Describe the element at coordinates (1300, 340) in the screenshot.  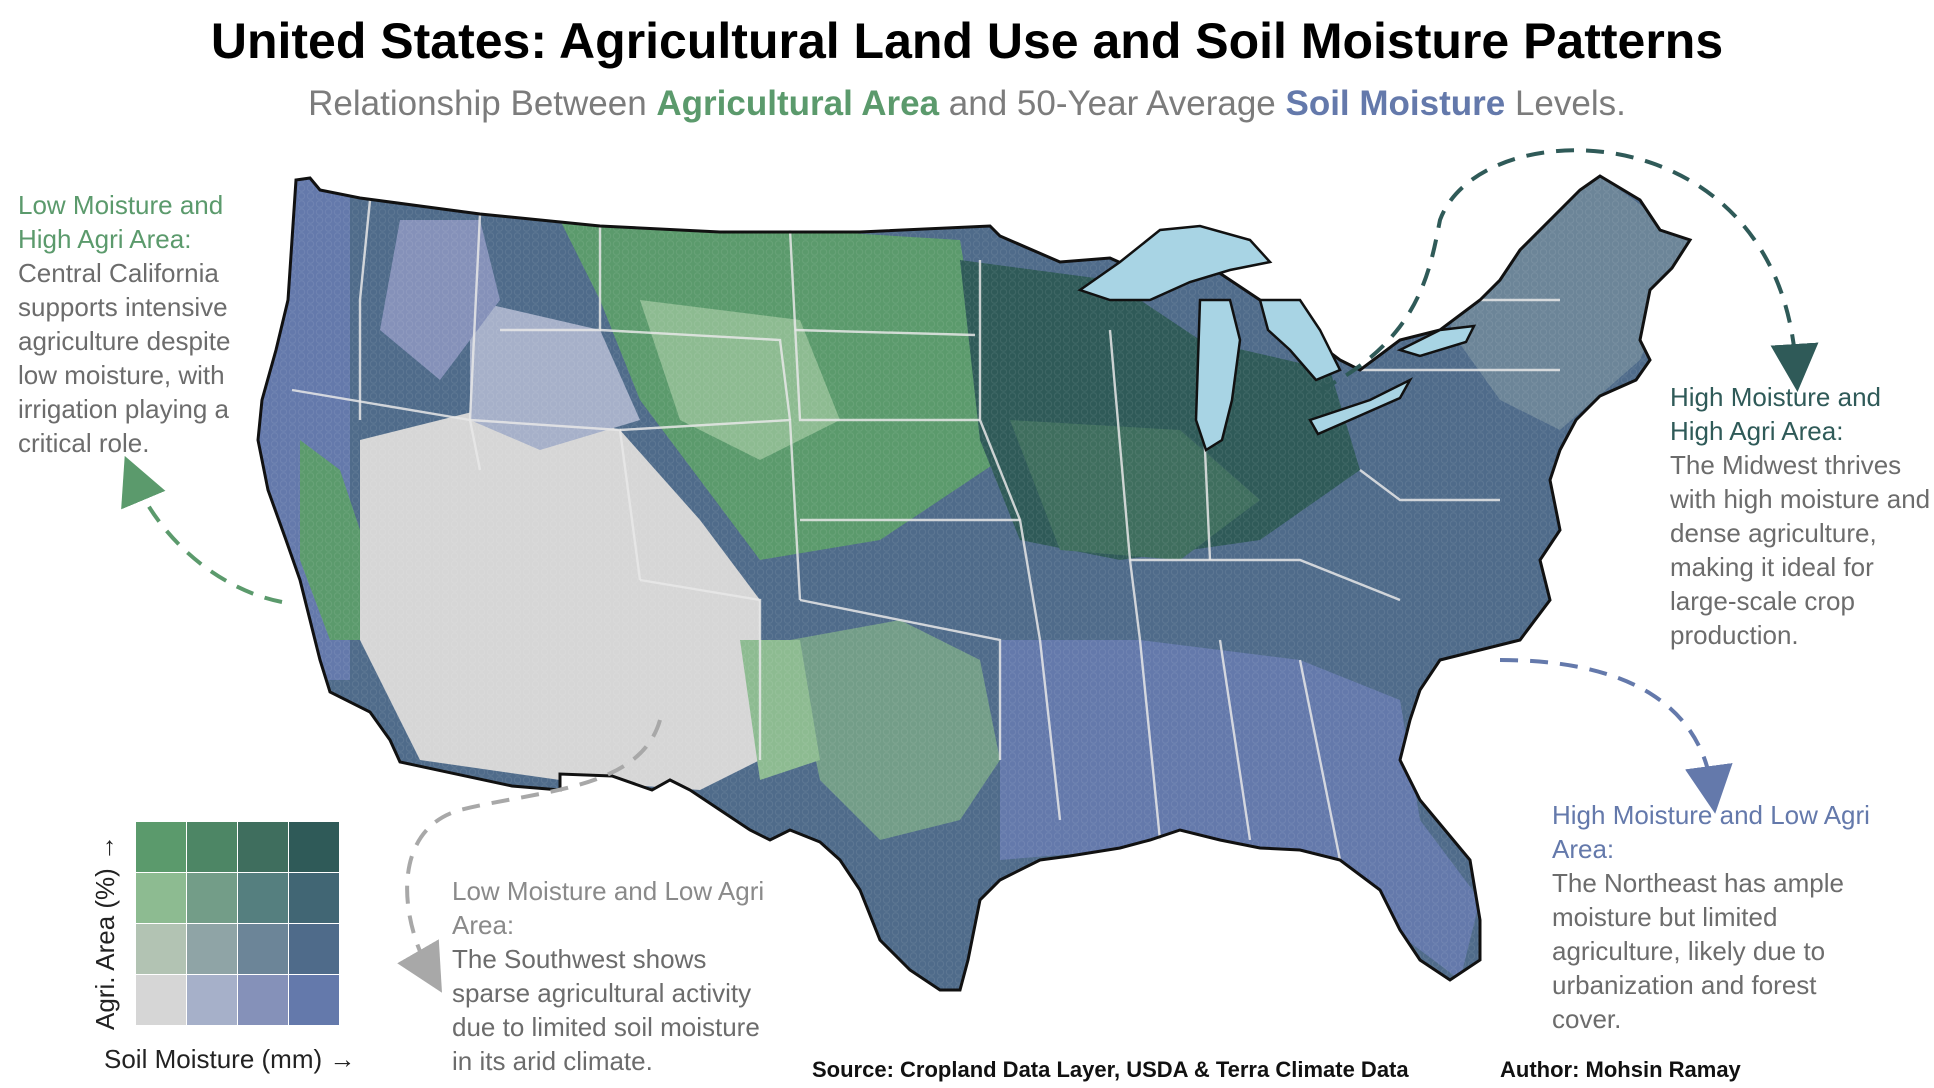
I see `lake-huron` at that location.